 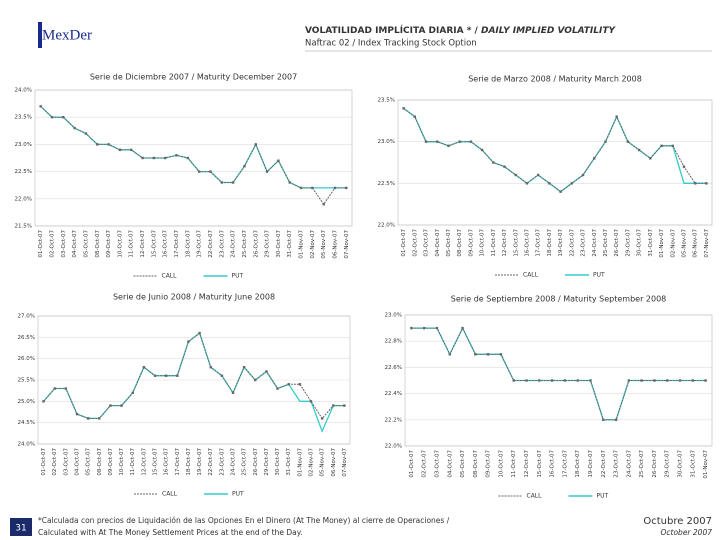 What do you see at coordinates (687, 532) in the screenshot?
I see `date-en: October 2007` at bounding box center [687, 532].